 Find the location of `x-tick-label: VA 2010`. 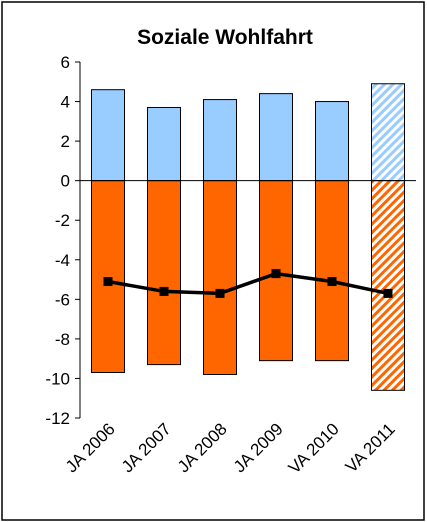

x-tick-label: VA 2010 is located at coordinates (314, 448).